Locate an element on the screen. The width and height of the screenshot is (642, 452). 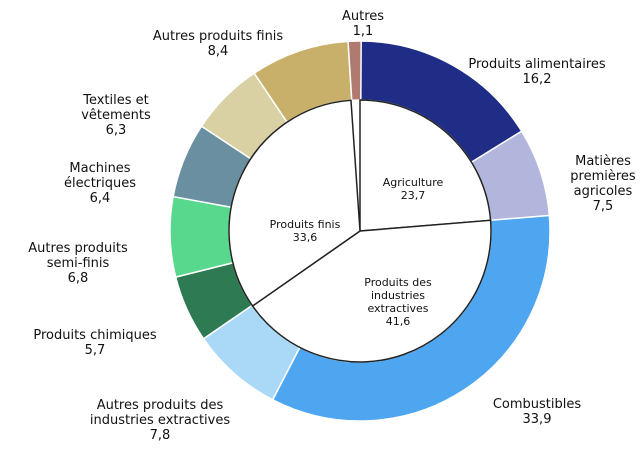
label-line: Combustibles is located at coordinates (537, 404).